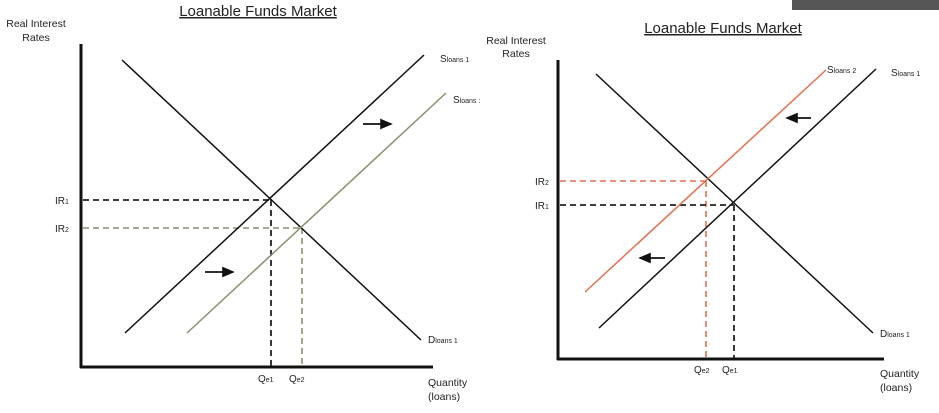 This screenshot has height=413, width=939. Describe the element at coordinates (515, 54) in the screenshot. I see `right-y-axis-label-line2: Rates` at that location.